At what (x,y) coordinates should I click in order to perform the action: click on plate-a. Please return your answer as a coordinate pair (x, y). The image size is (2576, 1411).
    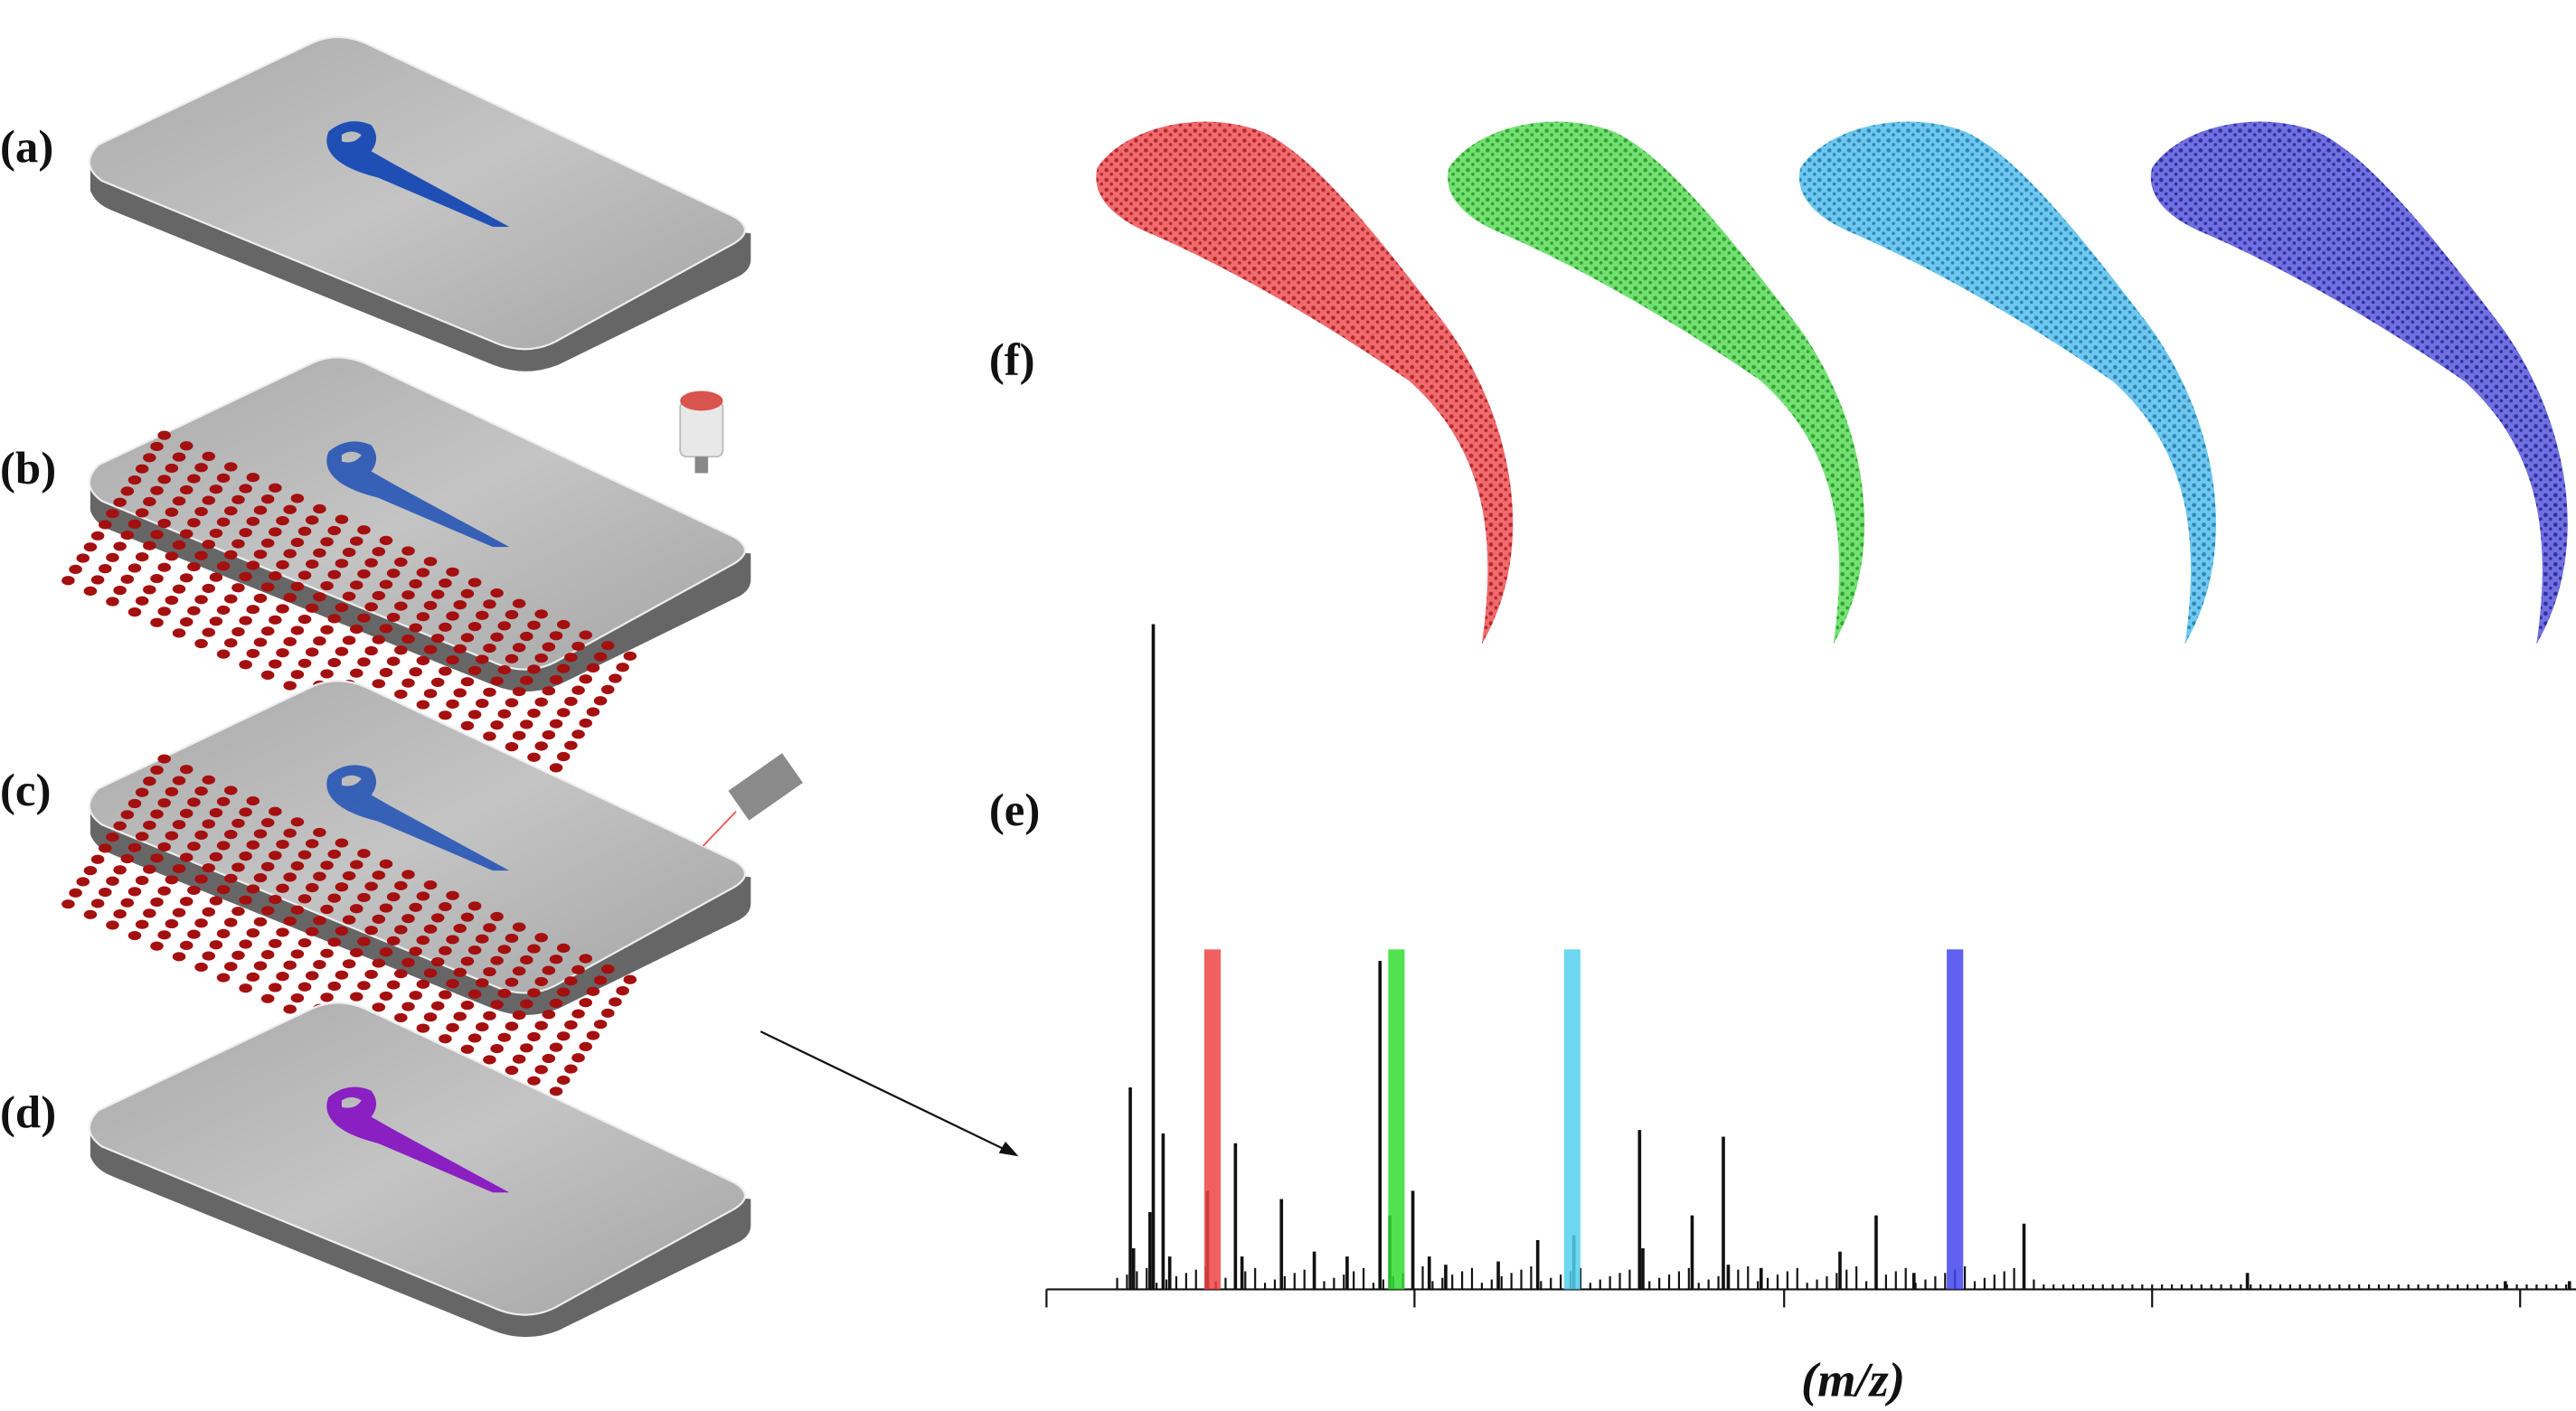
    Looking at the image, I should click on (420, 203).